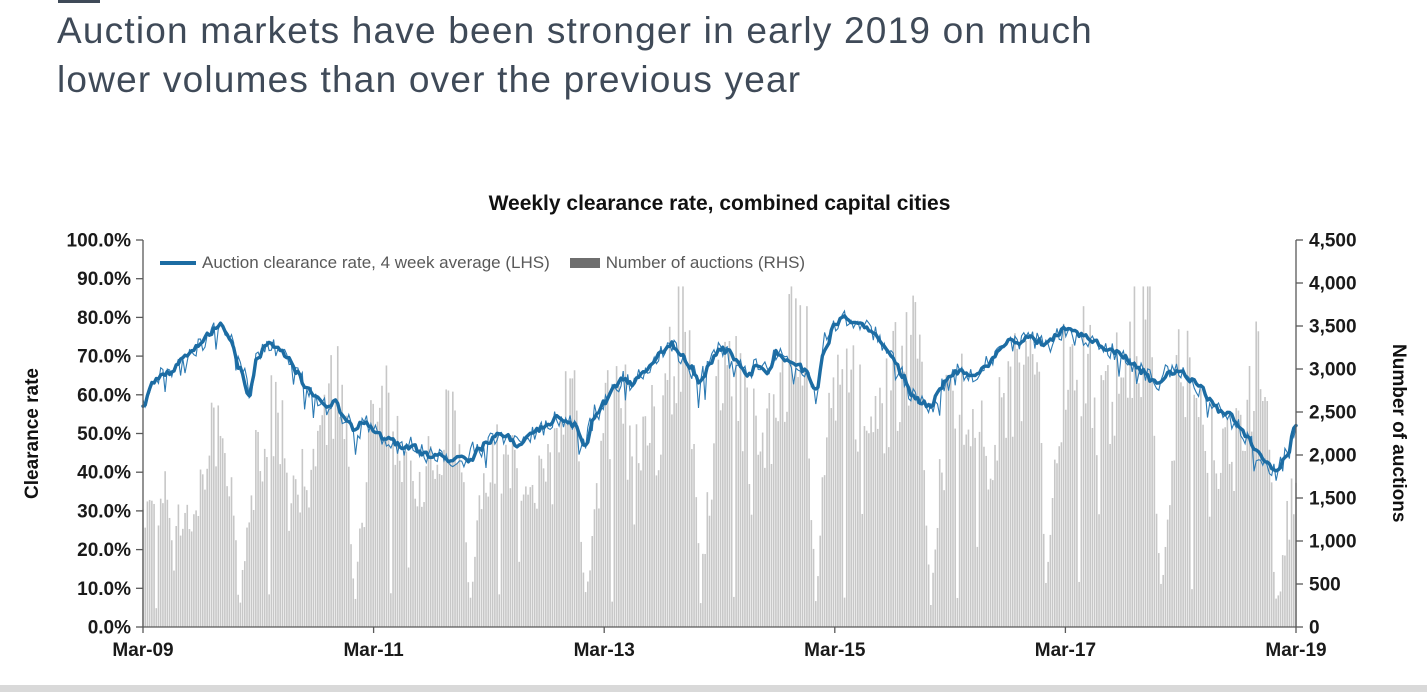 This screenshot has height=692, width=1427. Describe the element at coordinates (1333, 542) in the screenshot. I see `right-axis-tick-label: 1,000` at that location.